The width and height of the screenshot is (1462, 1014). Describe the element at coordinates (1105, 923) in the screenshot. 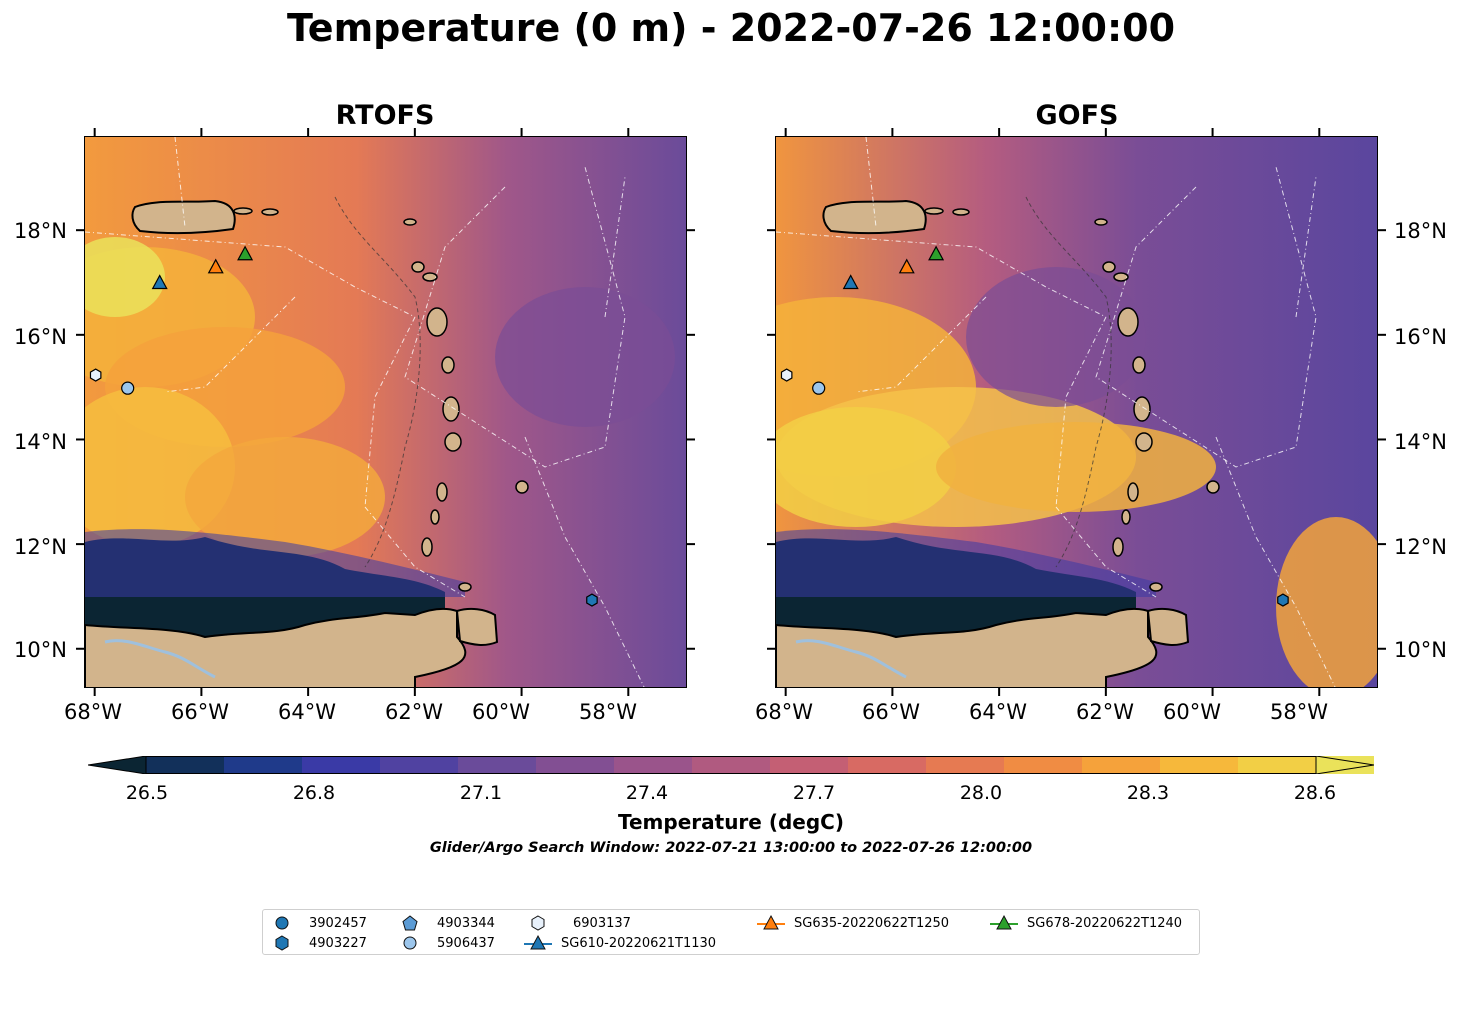

I see `legend-label: SG678-20220622T1240` at that location.